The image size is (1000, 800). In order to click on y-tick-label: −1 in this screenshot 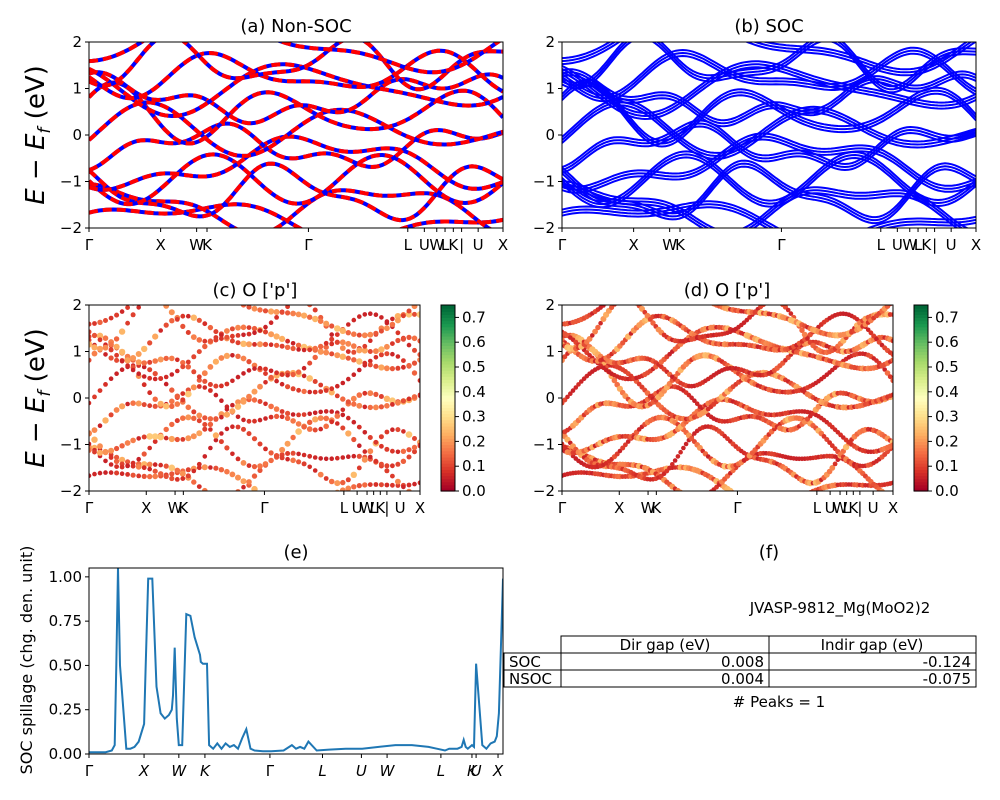, I will do `click(71, 445)`.